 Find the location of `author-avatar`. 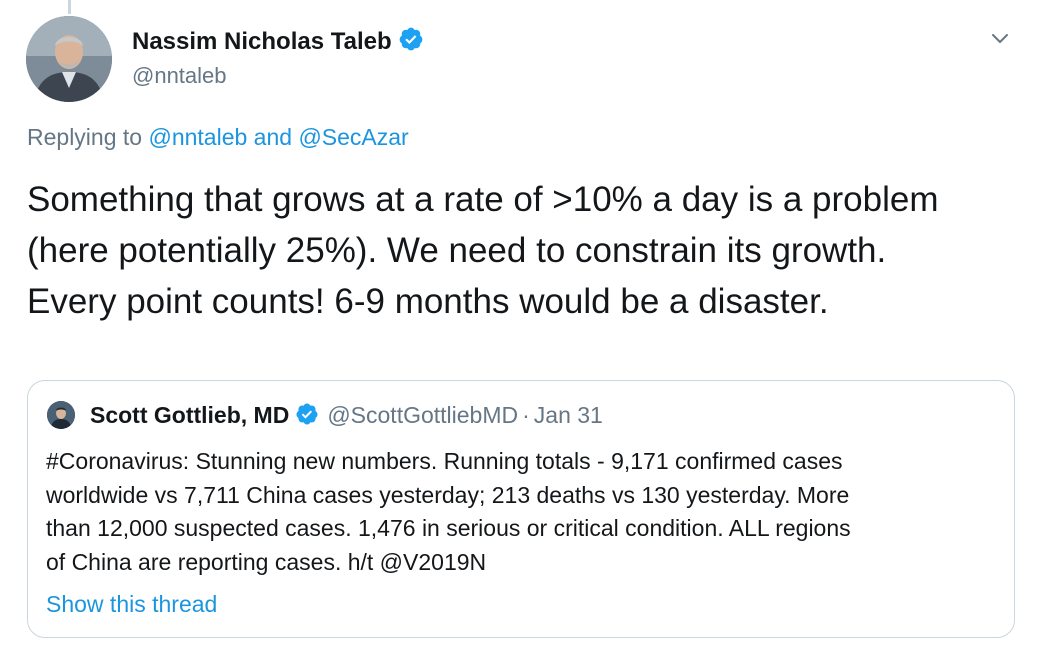

author-avatar is located at coordinates (69, 59).